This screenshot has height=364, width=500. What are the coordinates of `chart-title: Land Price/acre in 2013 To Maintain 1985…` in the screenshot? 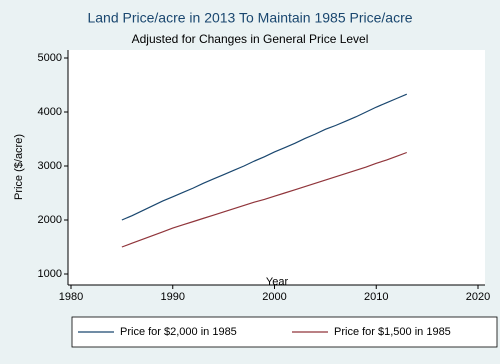 It's located at (249, 18).